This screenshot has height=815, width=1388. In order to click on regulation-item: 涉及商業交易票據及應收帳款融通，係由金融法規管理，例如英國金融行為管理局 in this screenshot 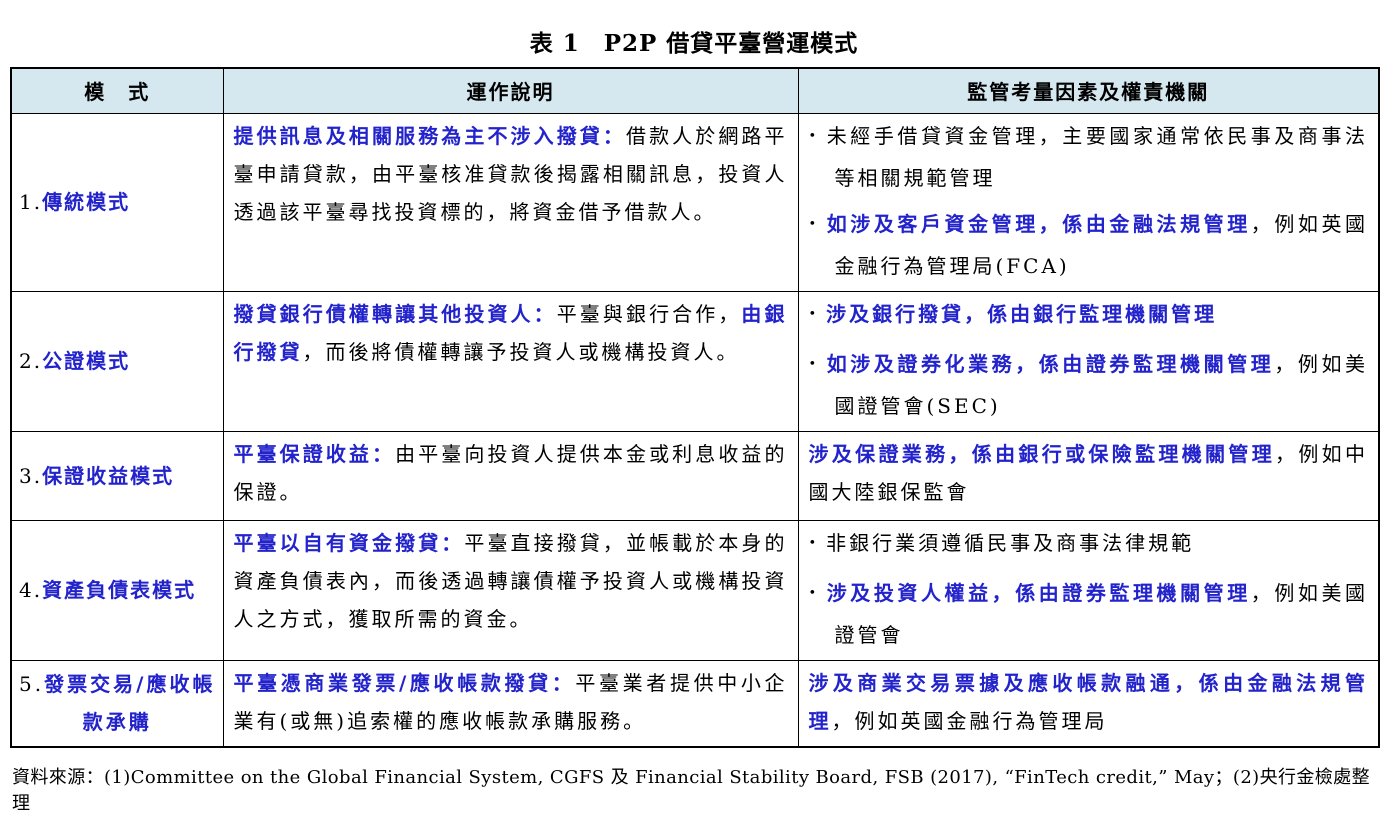, I will do `click(1089, 702)`.